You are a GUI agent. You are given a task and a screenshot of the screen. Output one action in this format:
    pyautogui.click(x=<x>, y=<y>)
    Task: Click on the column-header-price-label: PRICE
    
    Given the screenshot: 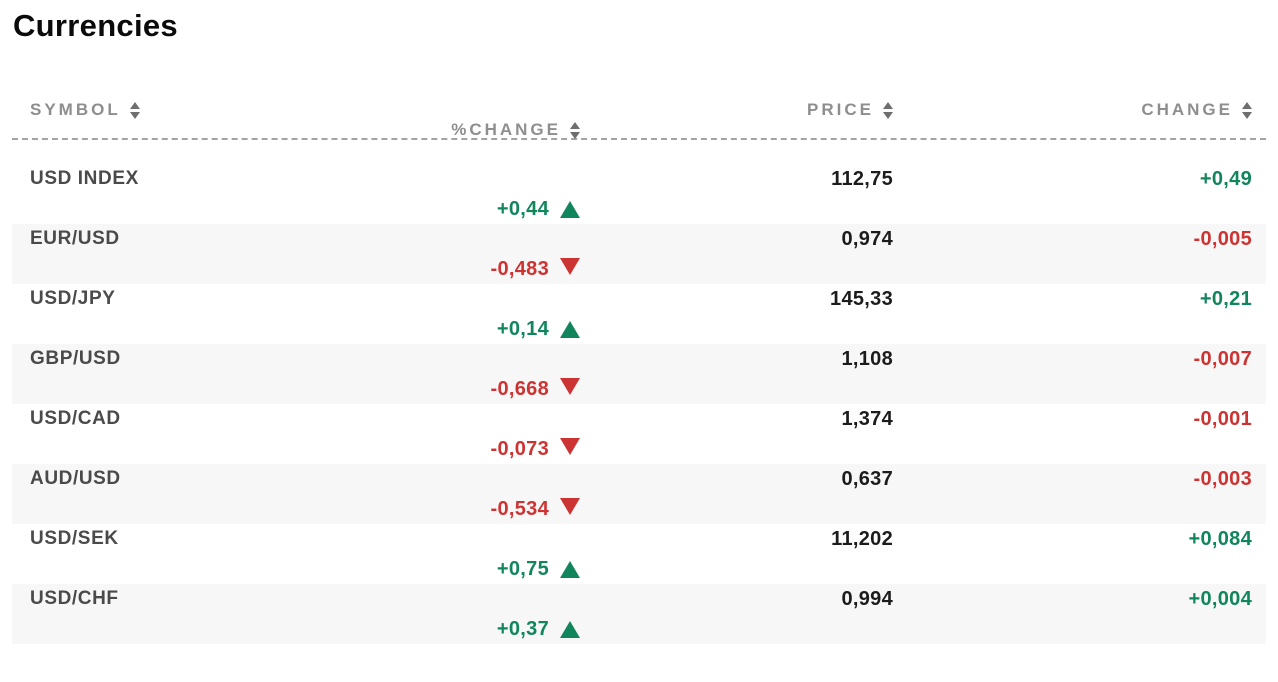 What is the action you would take?
    pyautogui.click(x=840, y=109)
    